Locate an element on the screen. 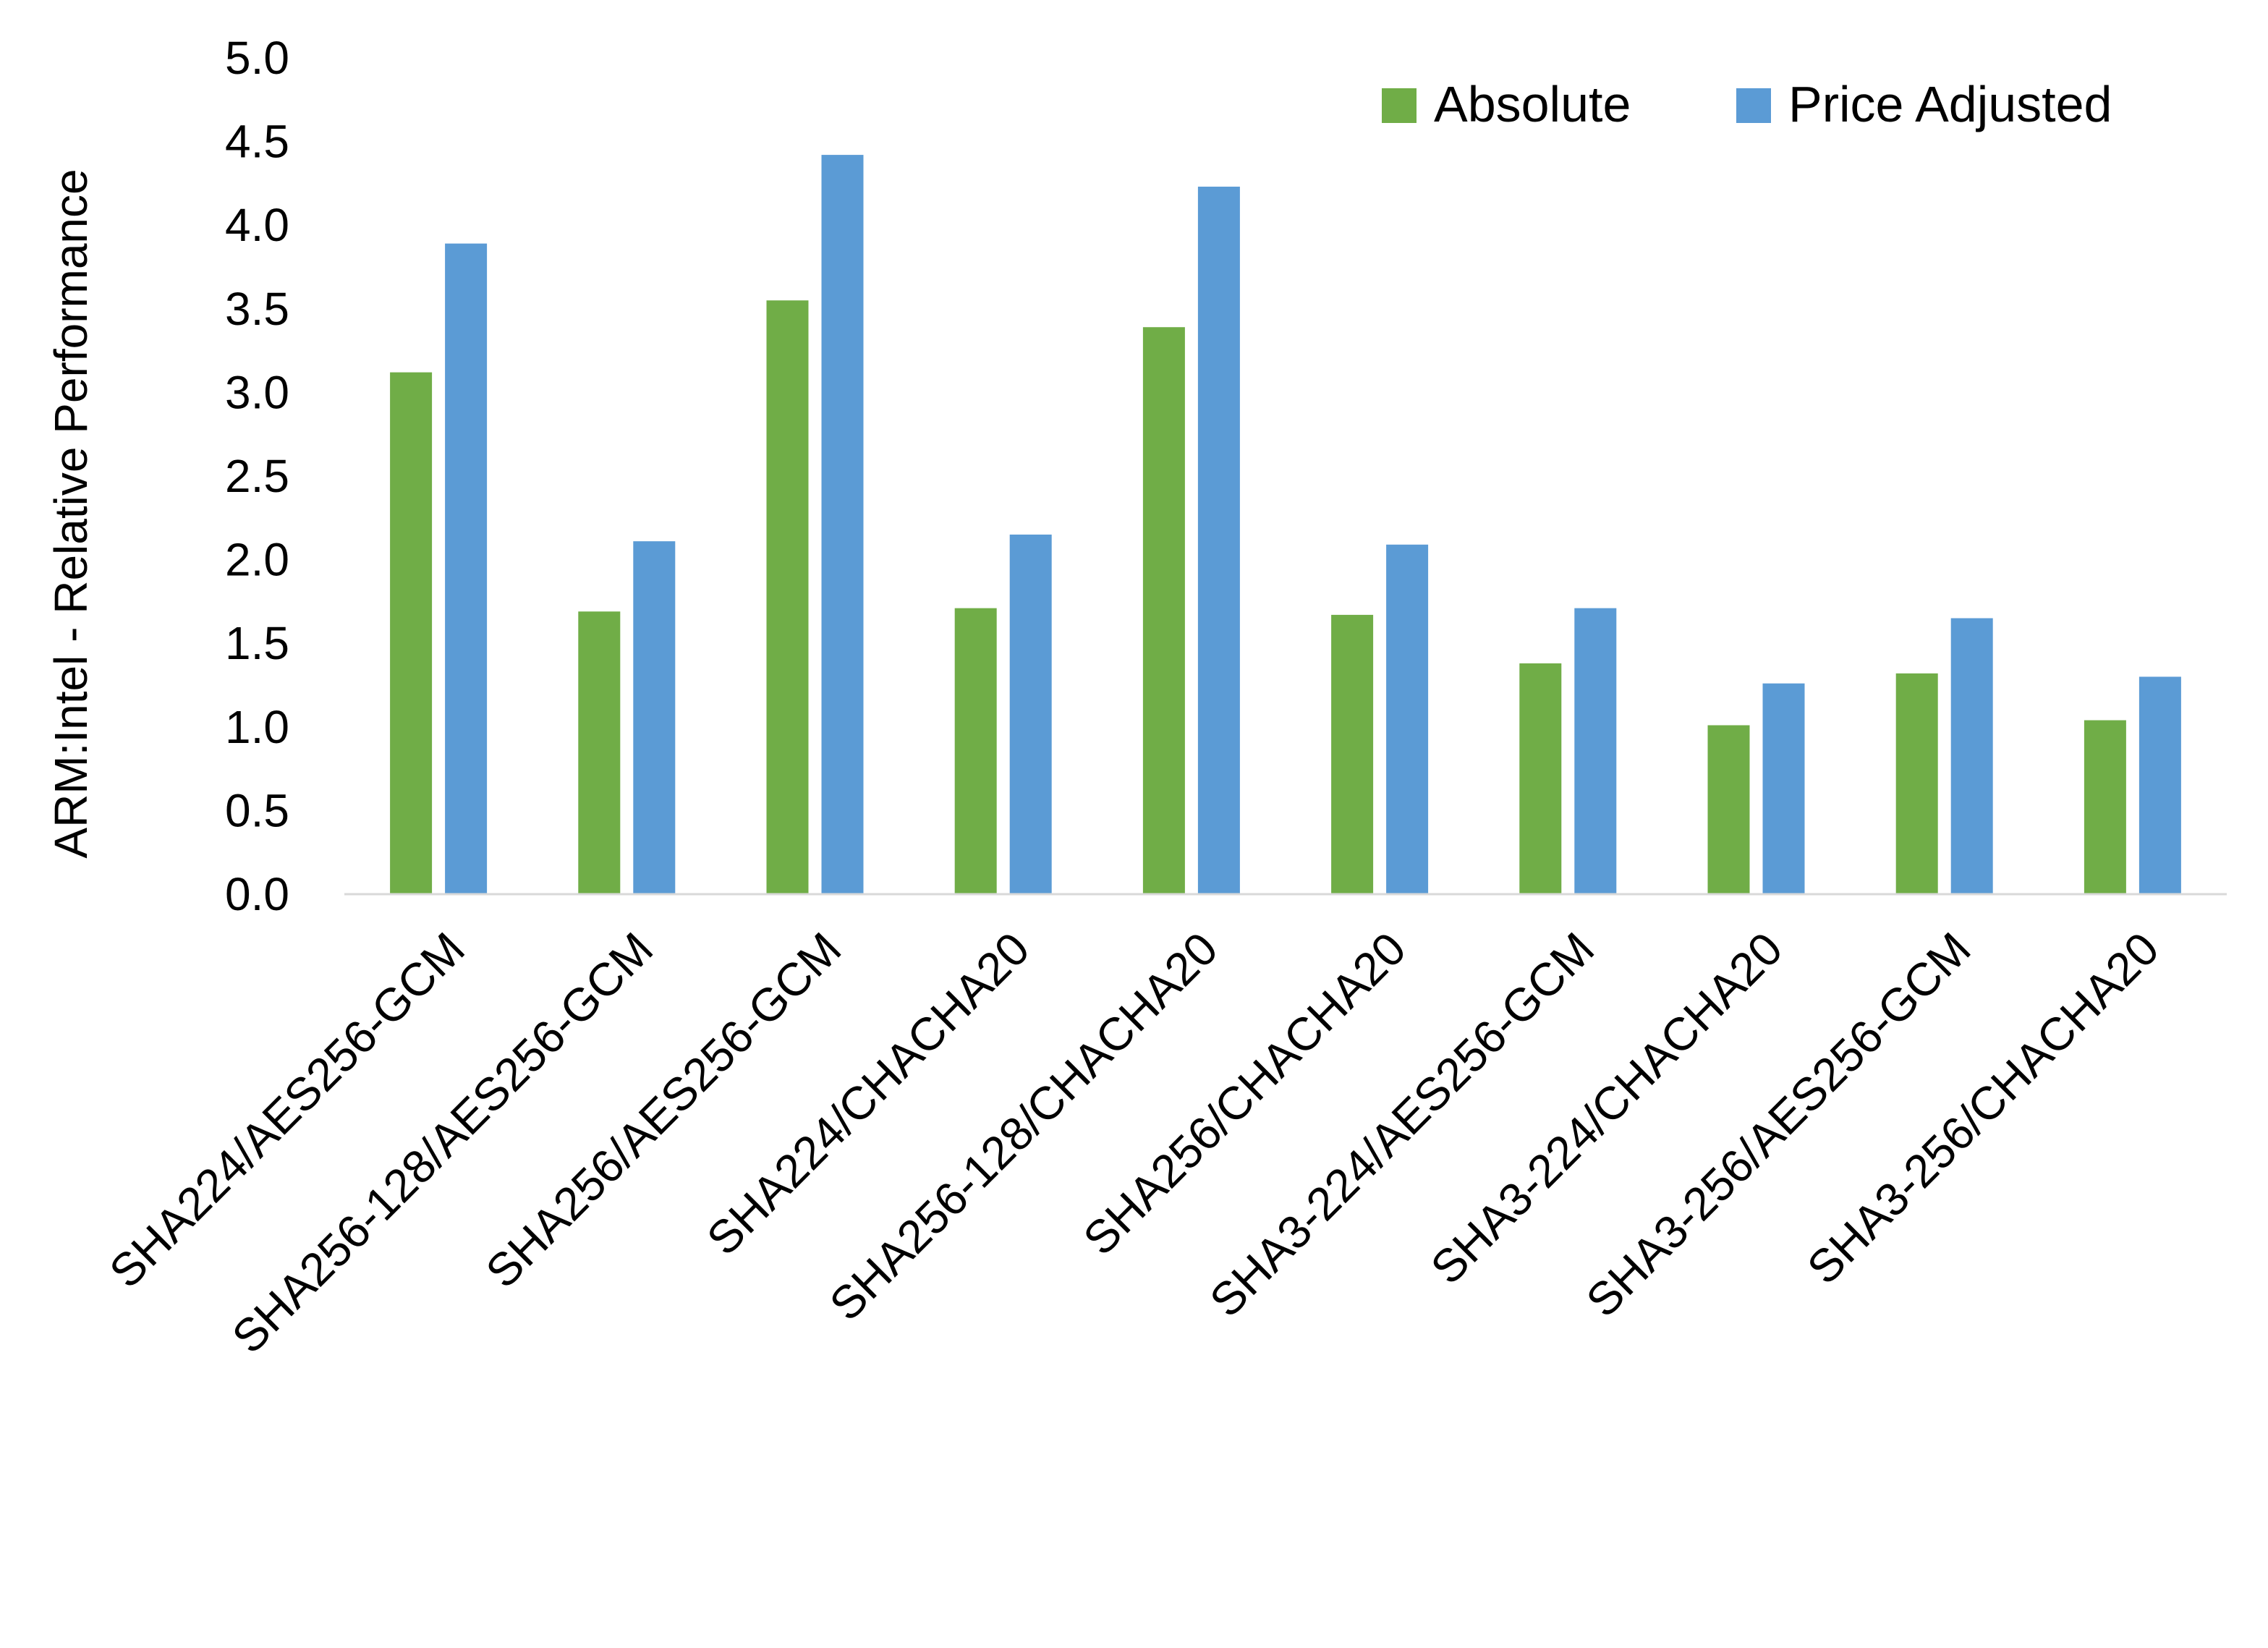  x-tick-label: SHA3-256/AES256-GCM is located at coordinates (1778, 1125).